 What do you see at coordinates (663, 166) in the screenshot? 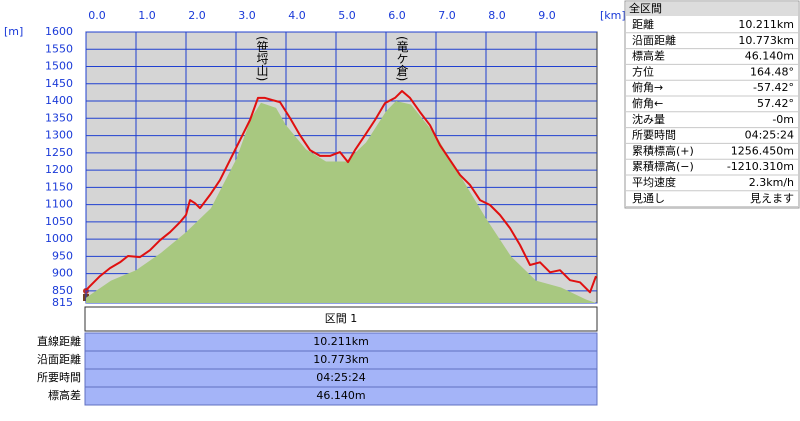
I see `summary-label: 累積標高(−)` at bounding box center [663, 166].